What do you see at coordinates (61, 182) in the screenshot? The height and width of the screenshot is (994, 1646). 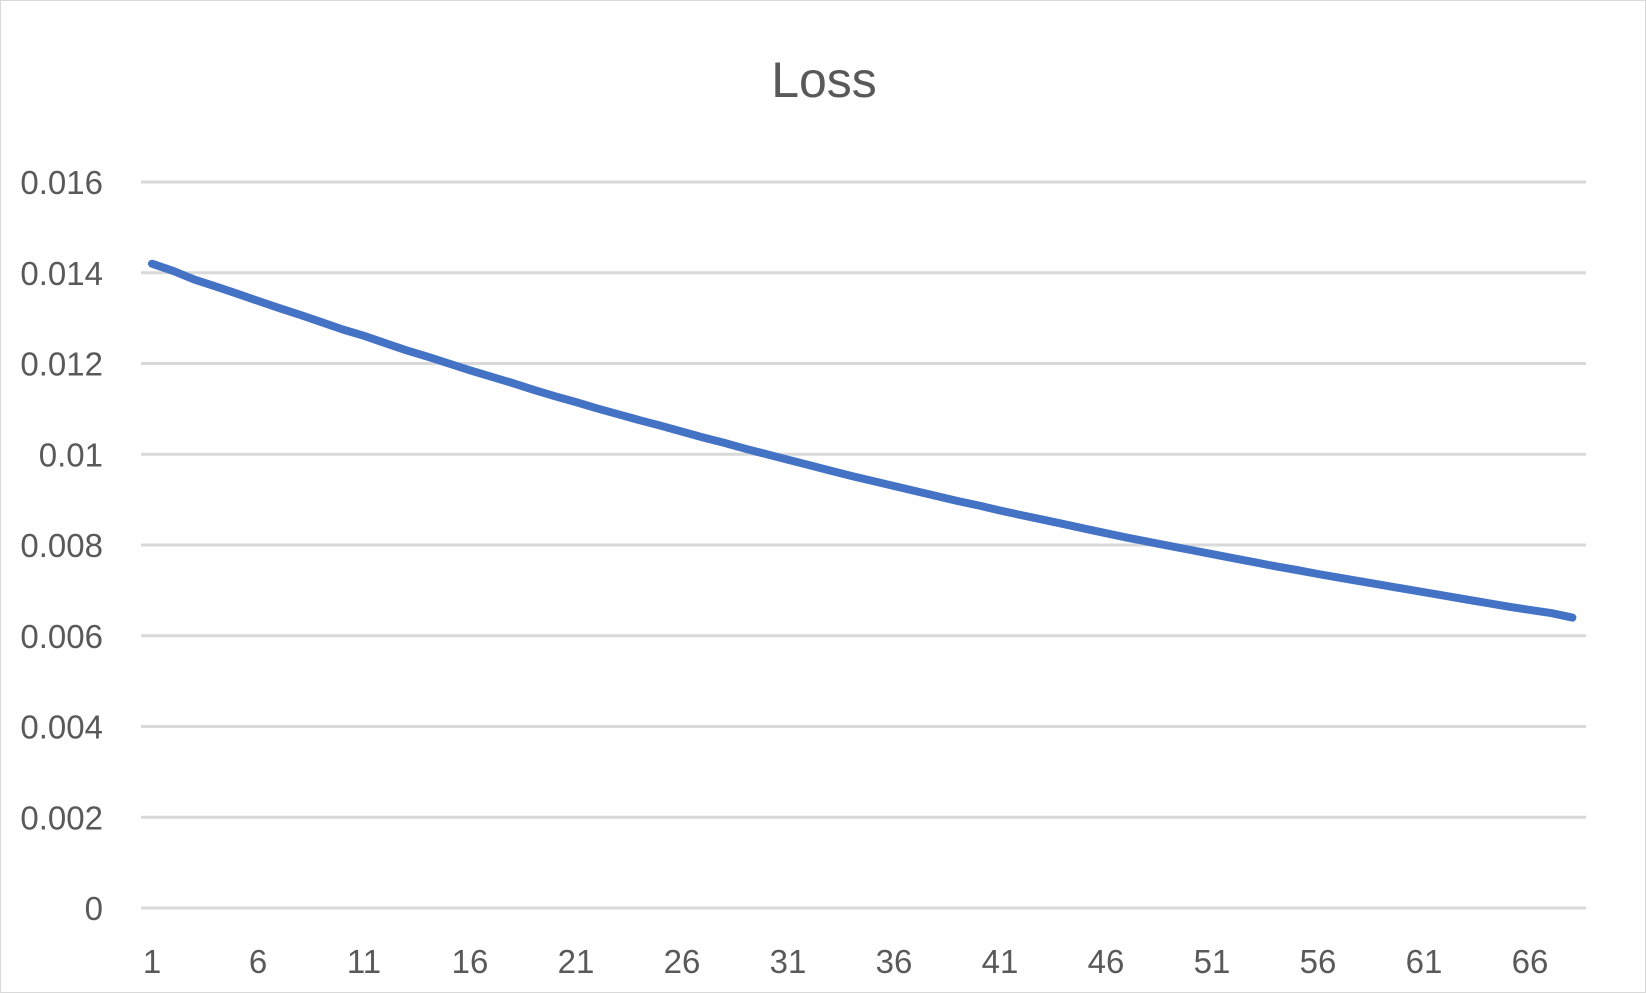 I see `y-tick-label: 0.016` at bounding box center [61, 182].